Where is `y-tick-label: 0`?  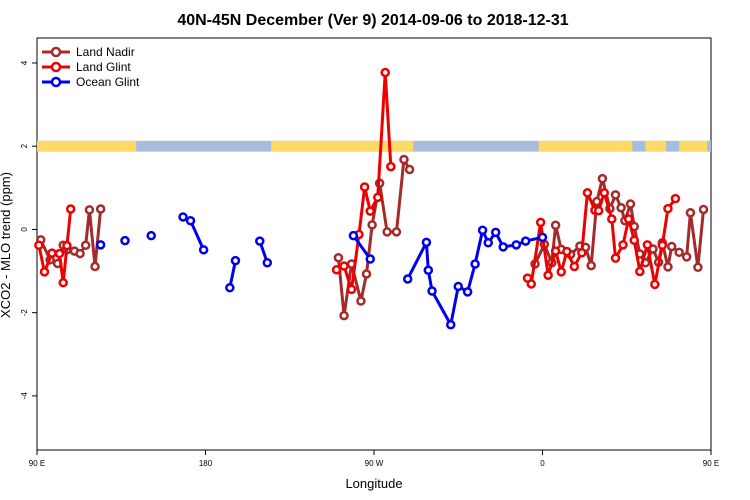 y-tick-label: 0 is located at coordinates (24, 229).